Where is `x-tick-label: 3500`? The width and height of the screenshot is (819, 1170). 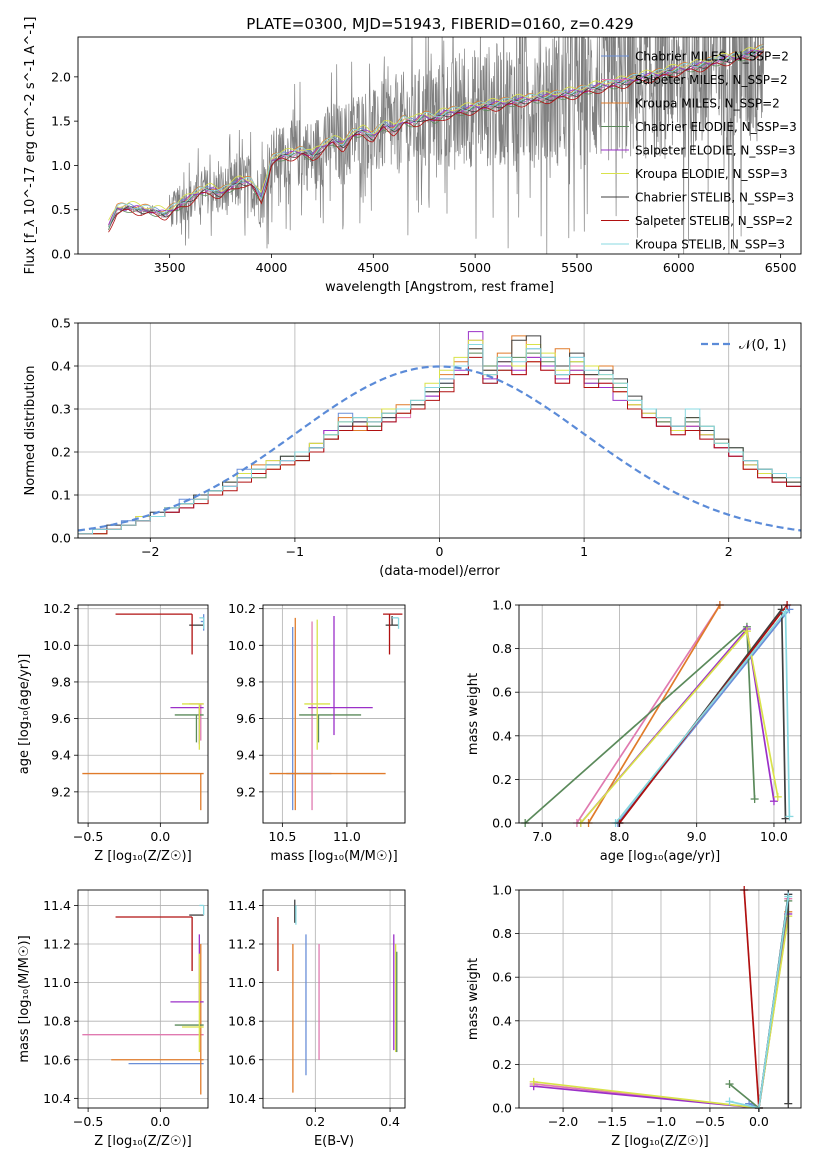
x-tick-label: 3500 is located at coordinates (170, 267).